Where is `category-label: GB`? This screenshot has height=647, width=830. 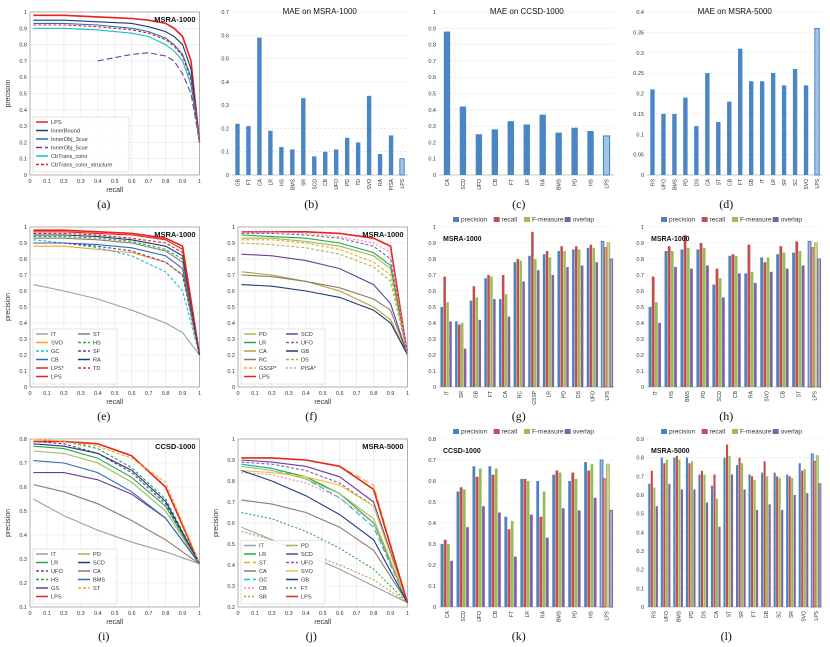
category-label: GB is located at coordinates (238, 182).